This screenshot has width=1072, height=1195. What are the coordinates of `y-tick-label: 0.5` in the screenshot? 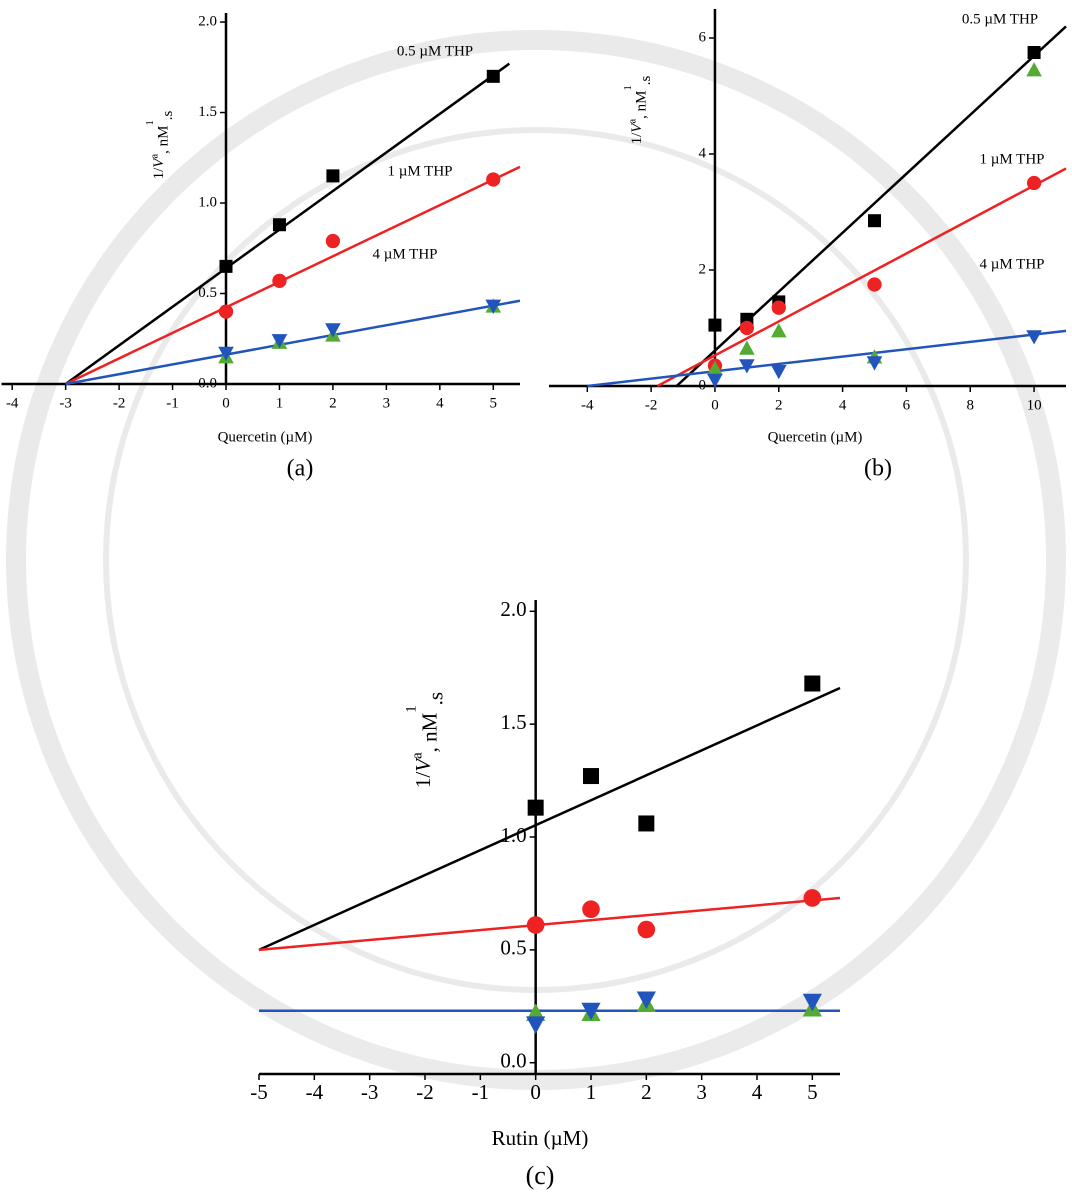 It's located at (513, 948).